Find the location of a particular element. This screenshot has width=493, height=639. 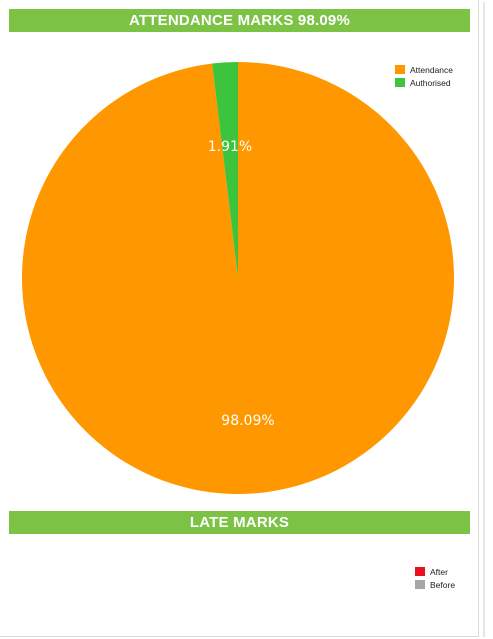

legend-swatch-authorised is located at coordinates (400, 82).